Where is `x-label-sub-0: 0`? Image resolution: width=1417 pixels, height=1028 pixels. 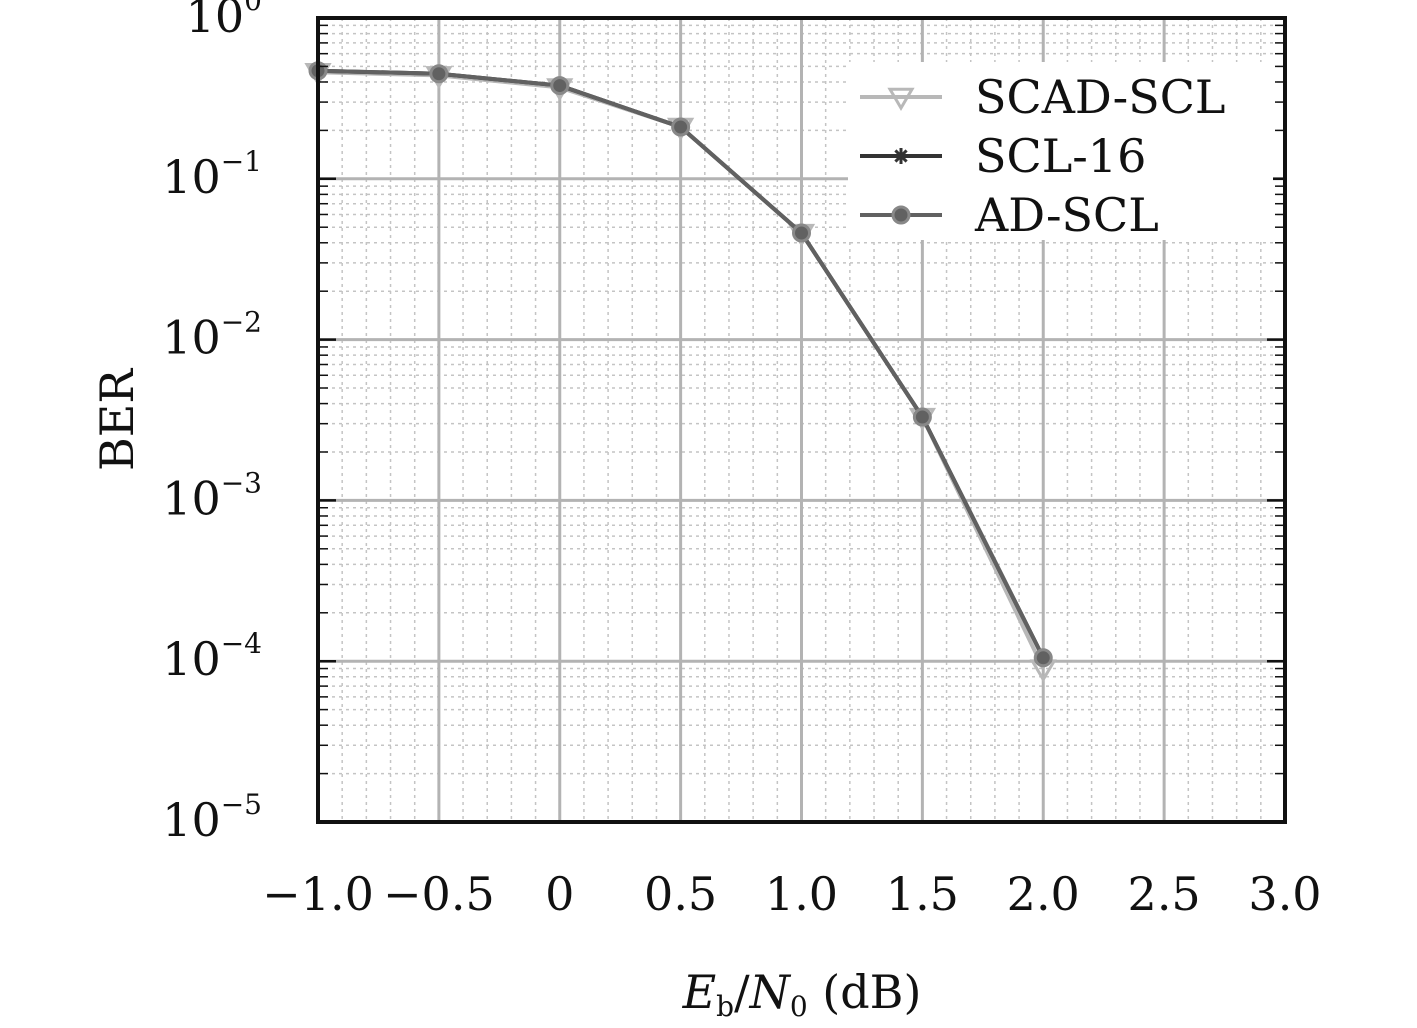
x-label-sub-0: 0 is located at coordinates (799, 1006).